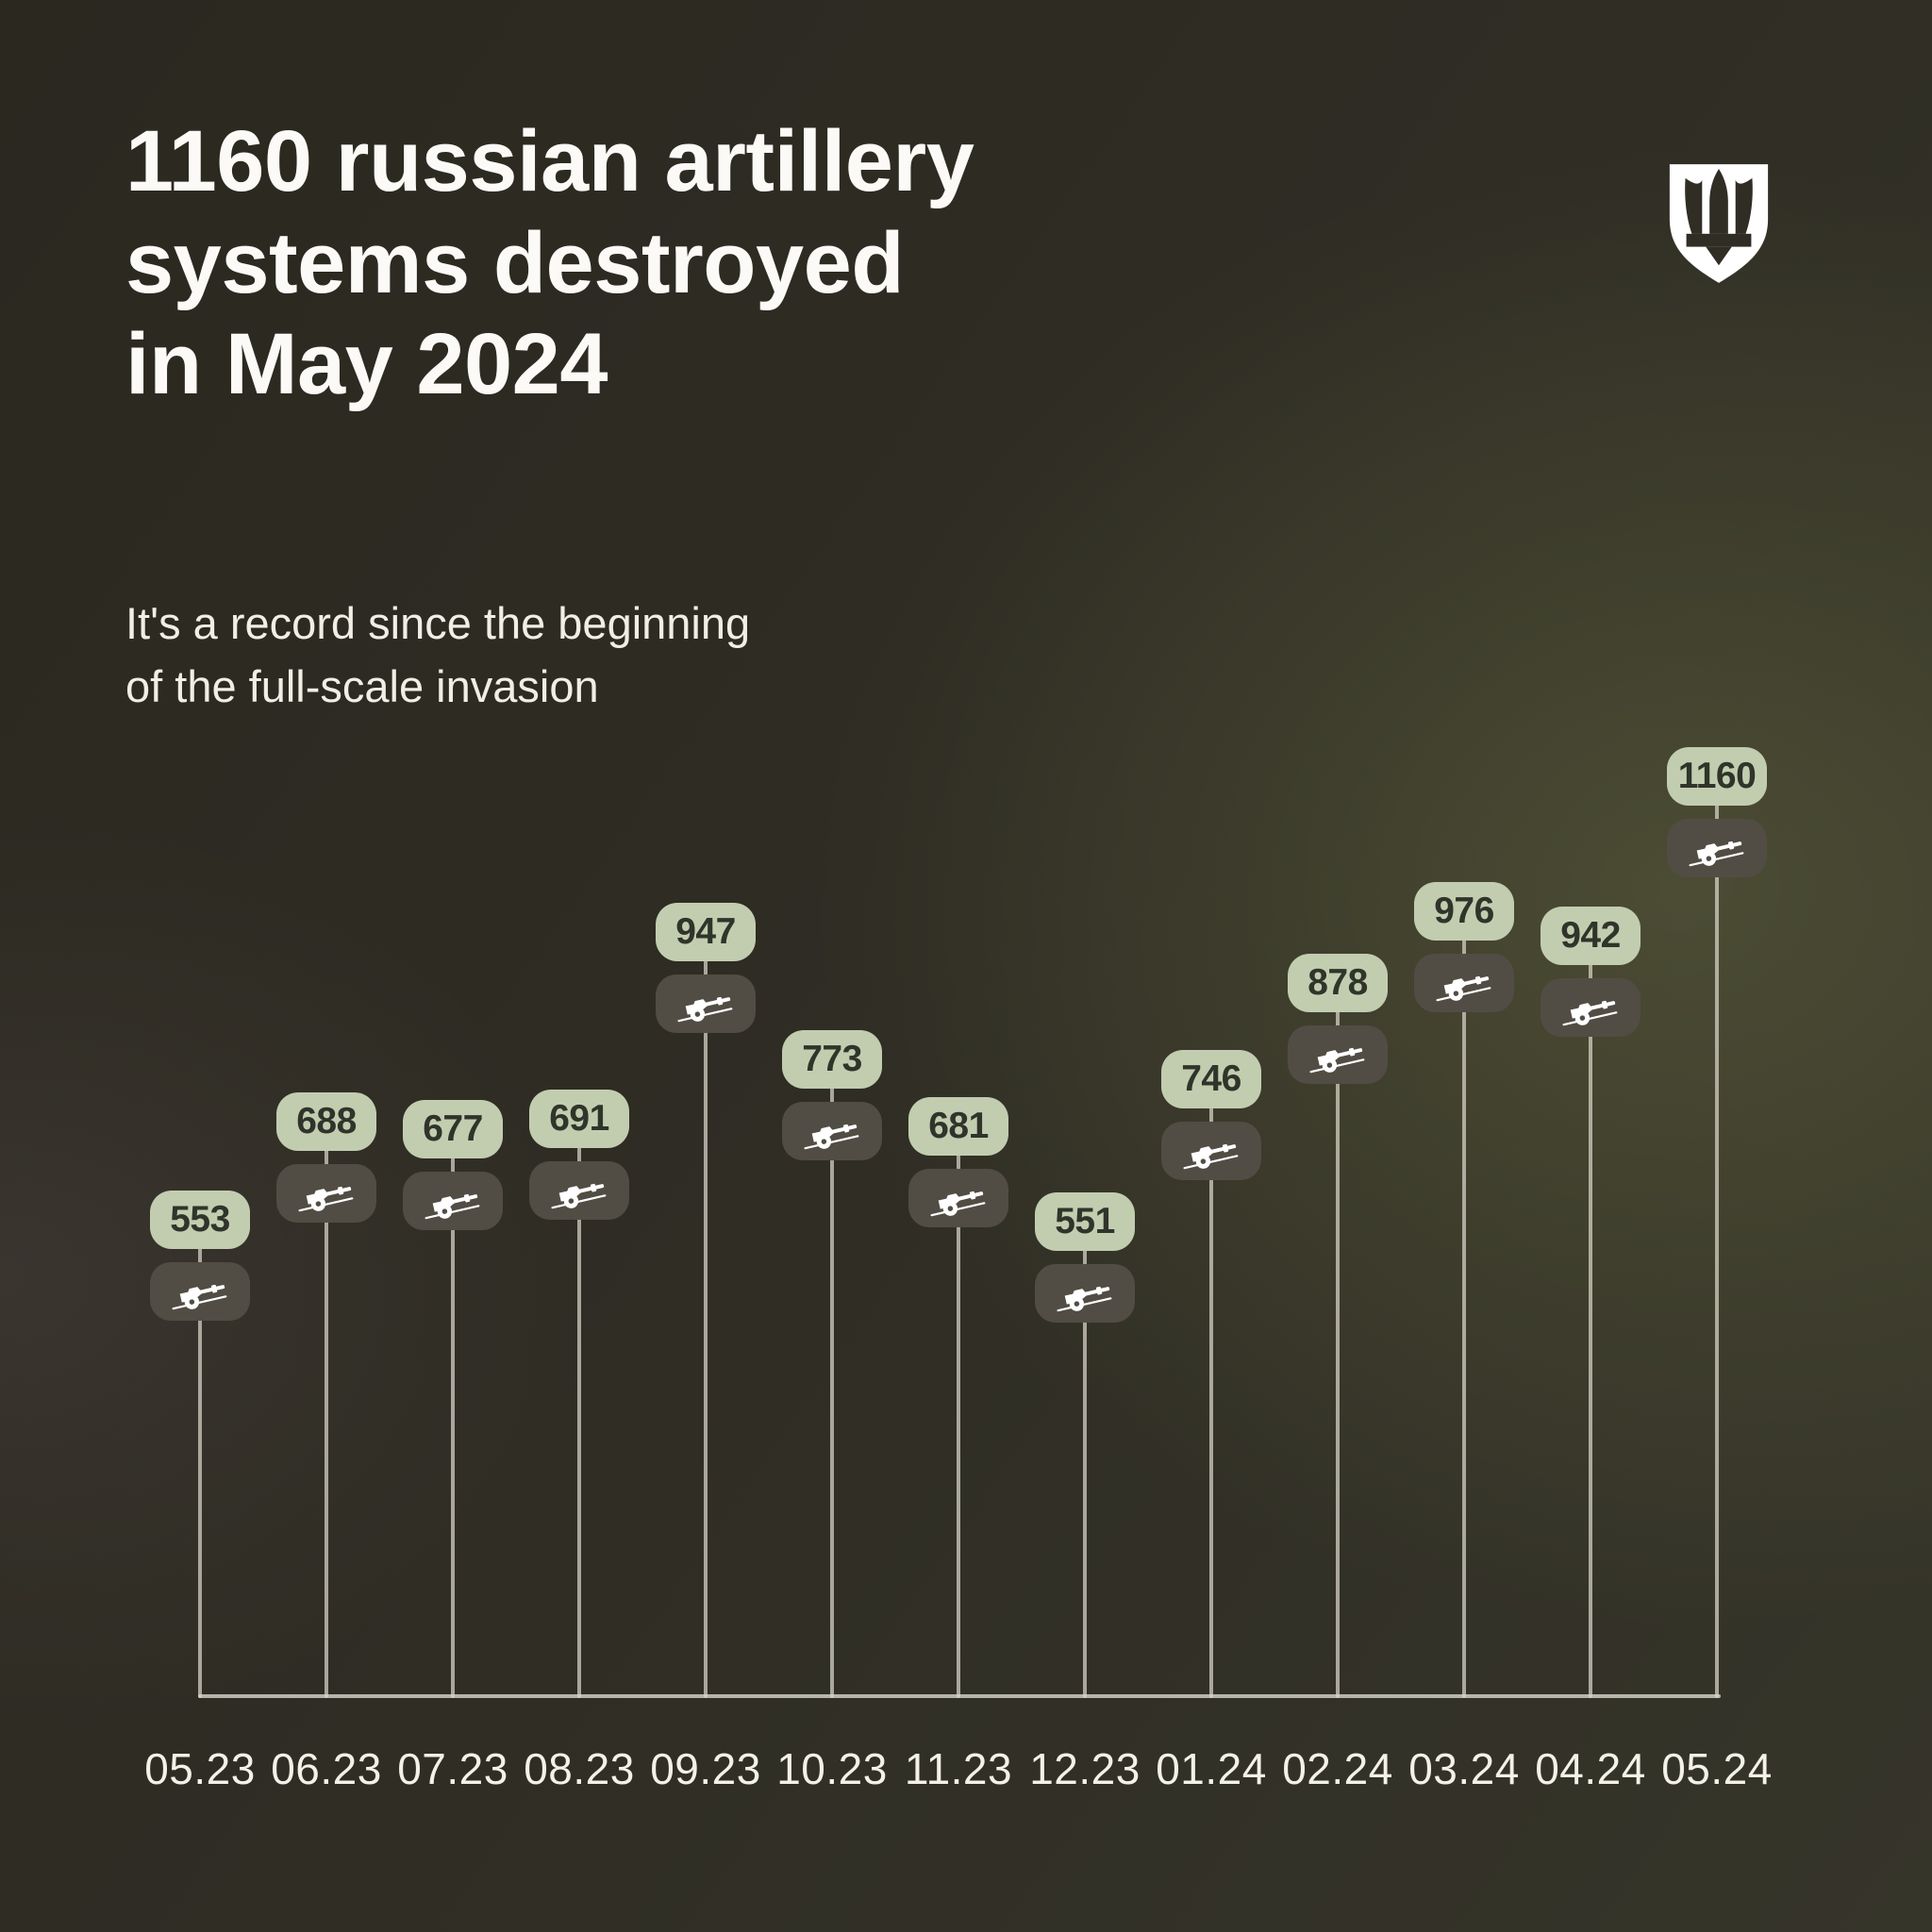 This screenshot has width=1932, height=1932. I want to click on value-badge: 773, so click(832, 1059).